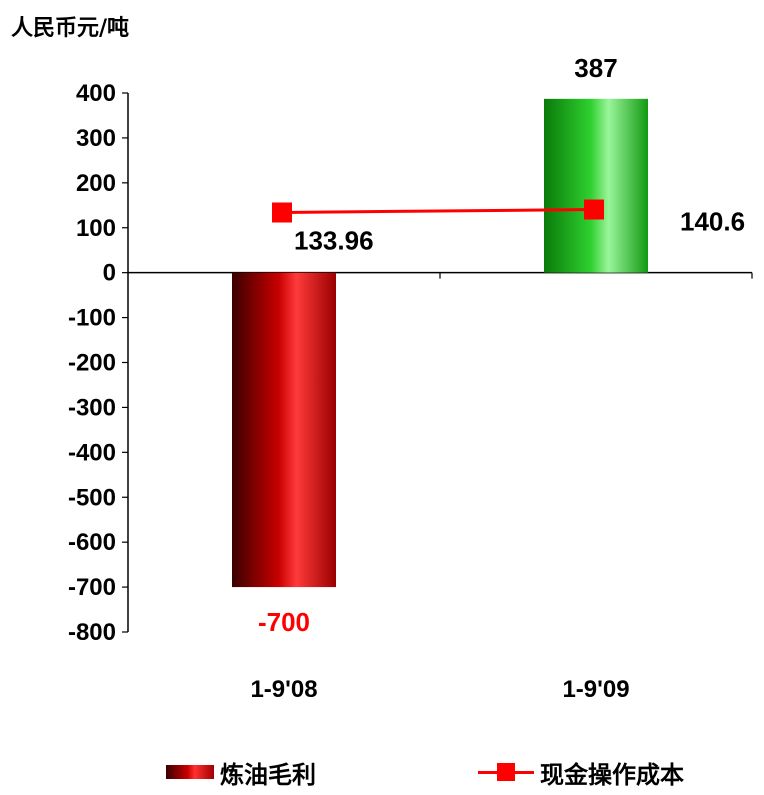 This screenshot has height=795, width=764. I want to click on legend-bar-label: 炼油毛利, so click(268, 774).